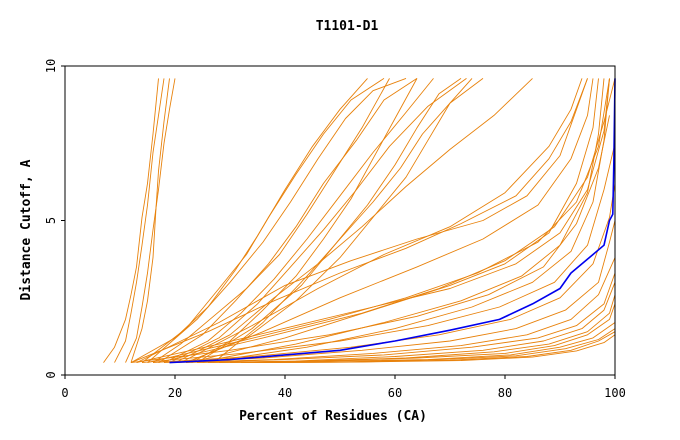 The image size is (680, 440). I want to click on x-axis-ticks: 0 20 40 60 80 100, so click(343, 387).